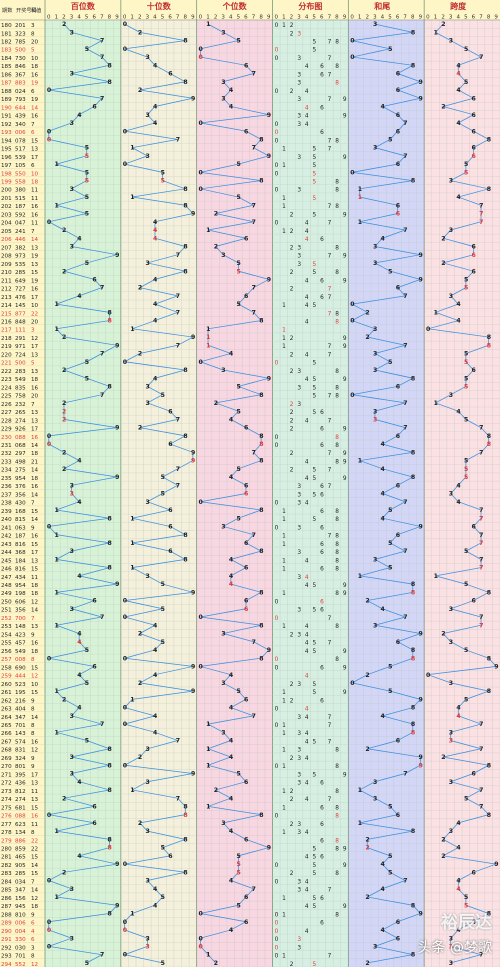 Image resolution: width=500 pixels, height=967 pixels. I want to click on row-issue: 184, so click(6, 59).